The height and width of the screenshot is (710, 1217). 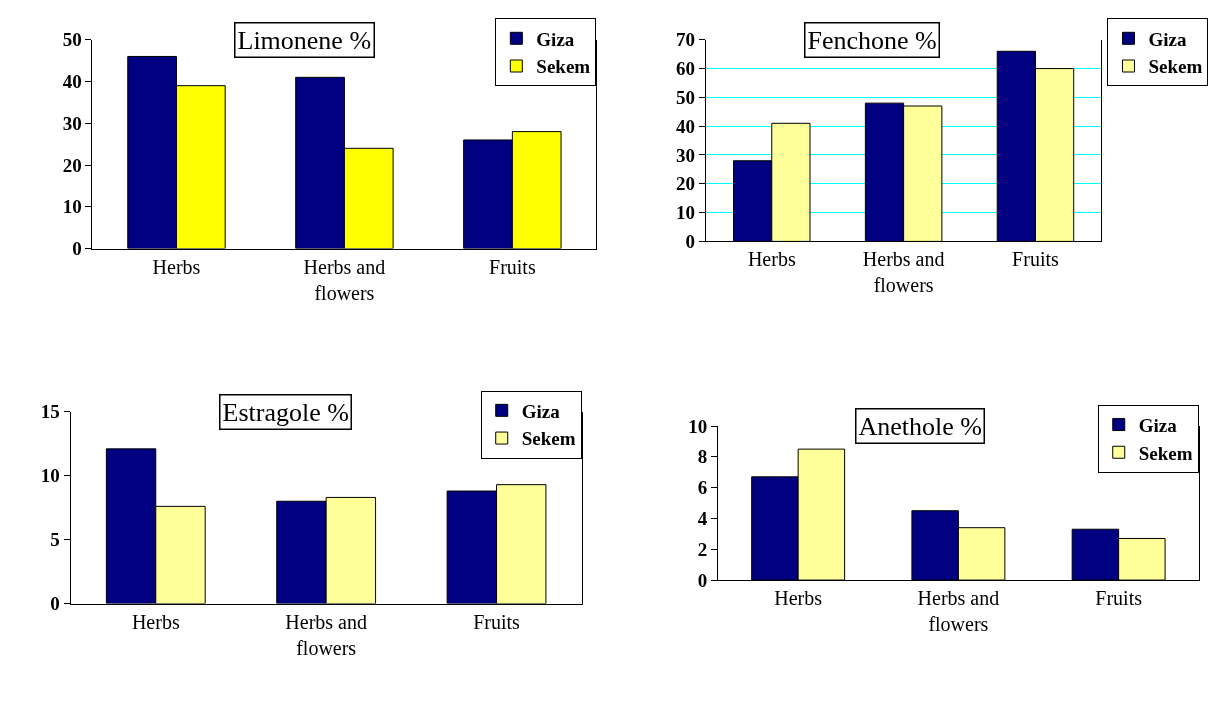 I want to click on y-tick-label: 70, so click(x=686, y=40).